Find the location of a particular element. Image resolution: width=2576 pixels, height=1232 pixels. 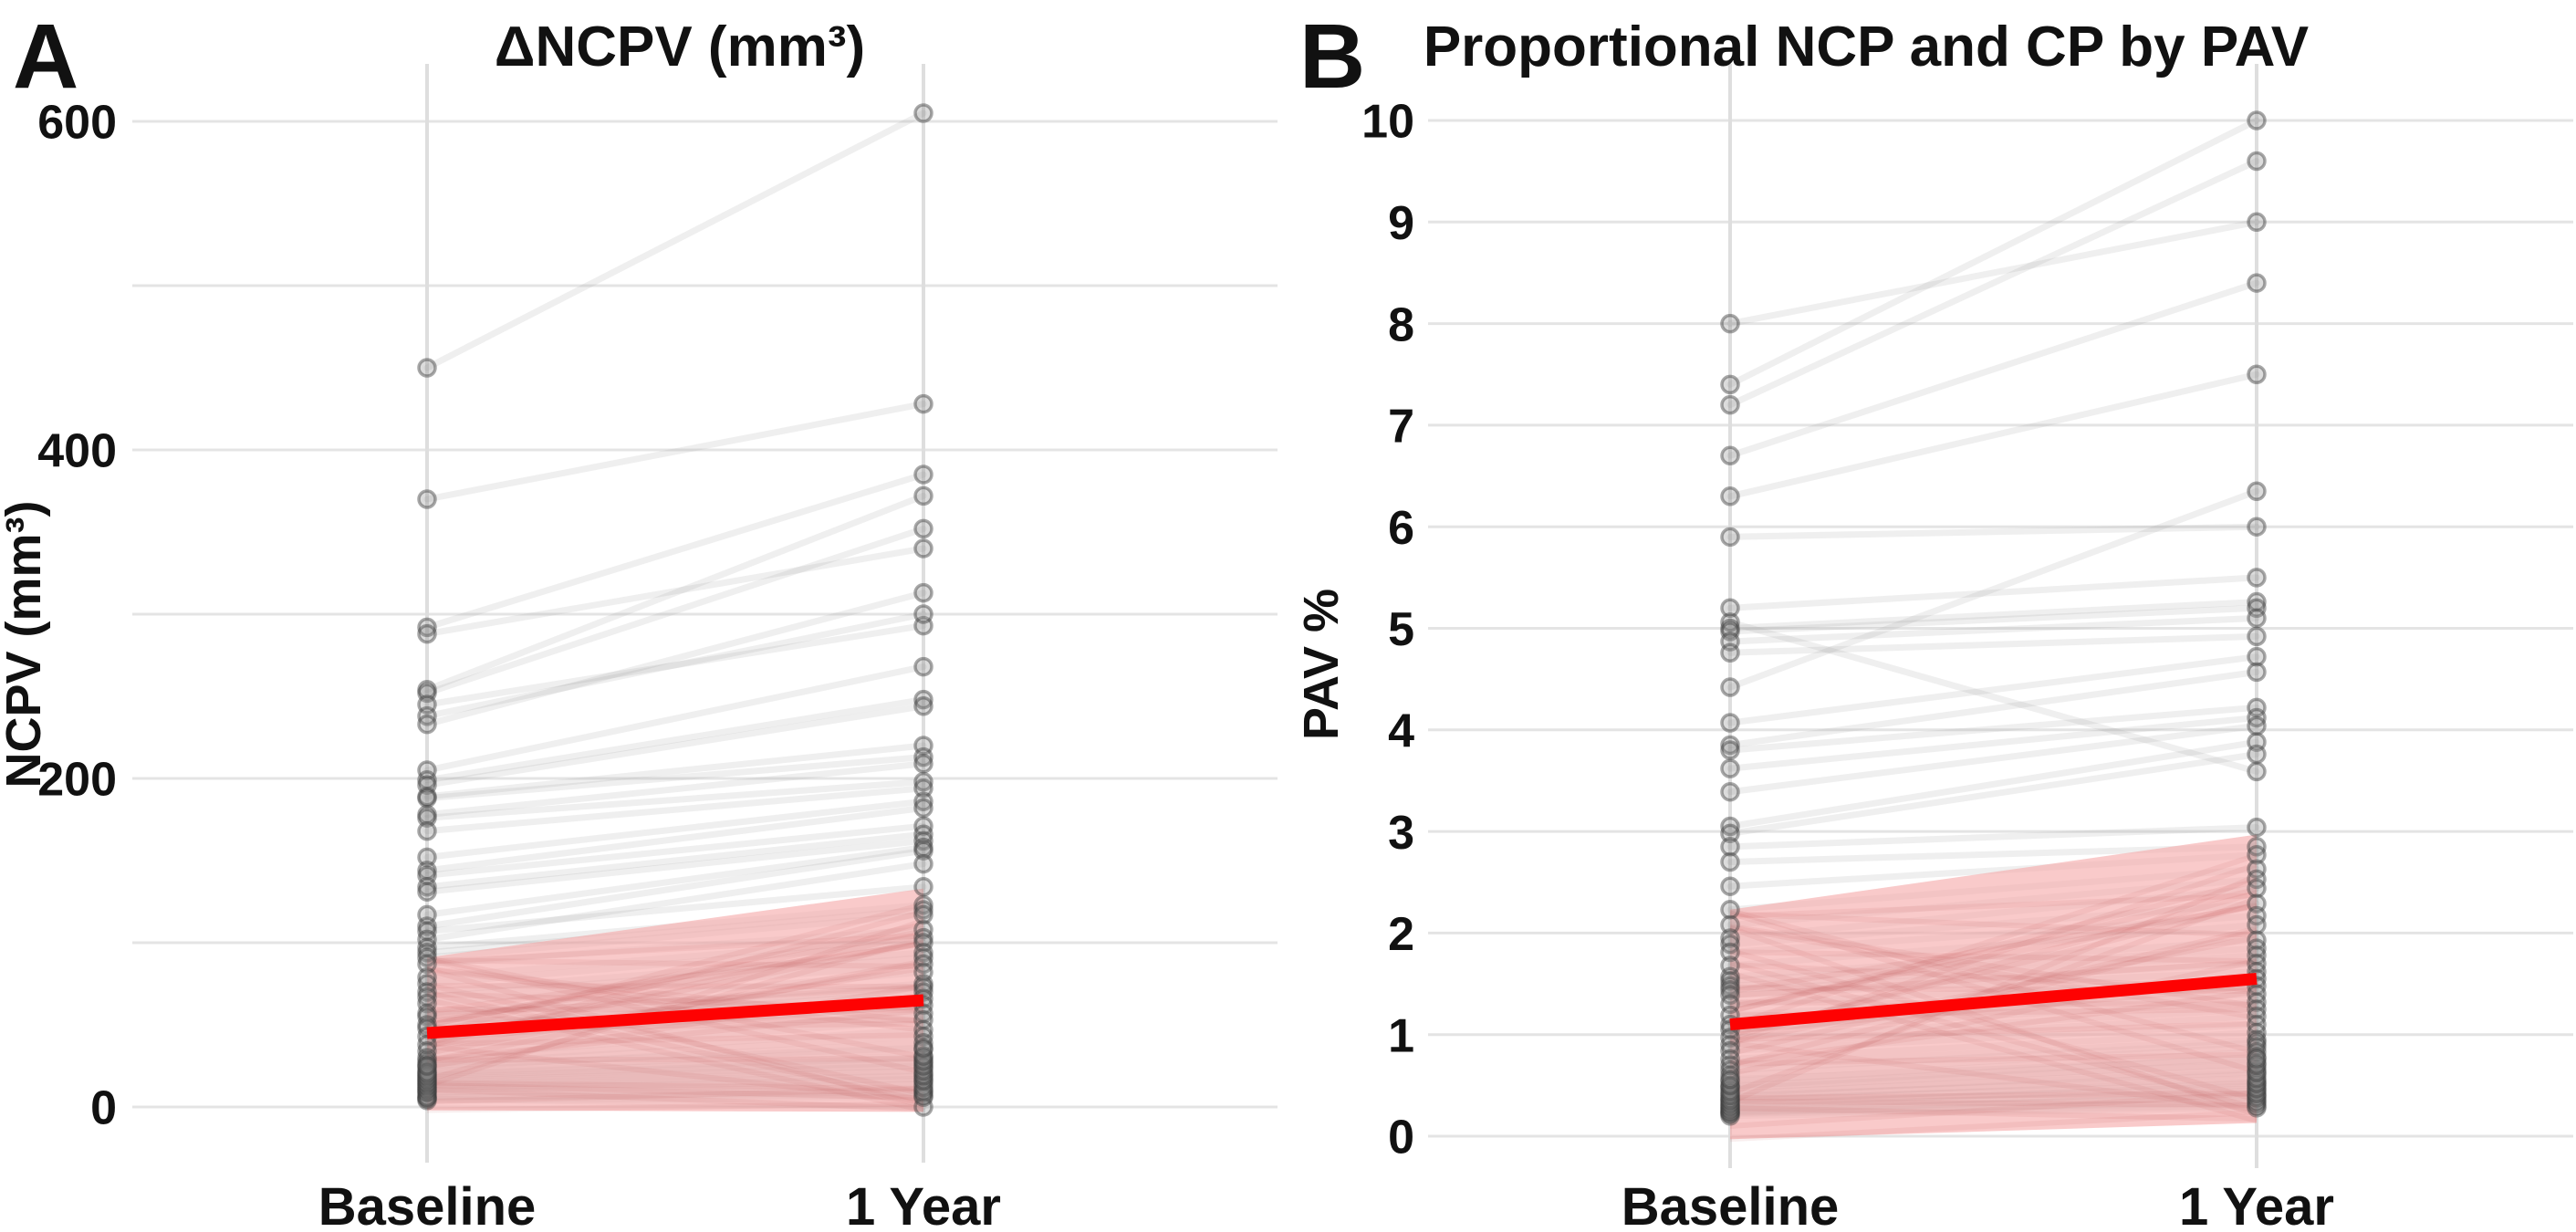

panel-b-letter: B is located at coordinates (1332, 56).